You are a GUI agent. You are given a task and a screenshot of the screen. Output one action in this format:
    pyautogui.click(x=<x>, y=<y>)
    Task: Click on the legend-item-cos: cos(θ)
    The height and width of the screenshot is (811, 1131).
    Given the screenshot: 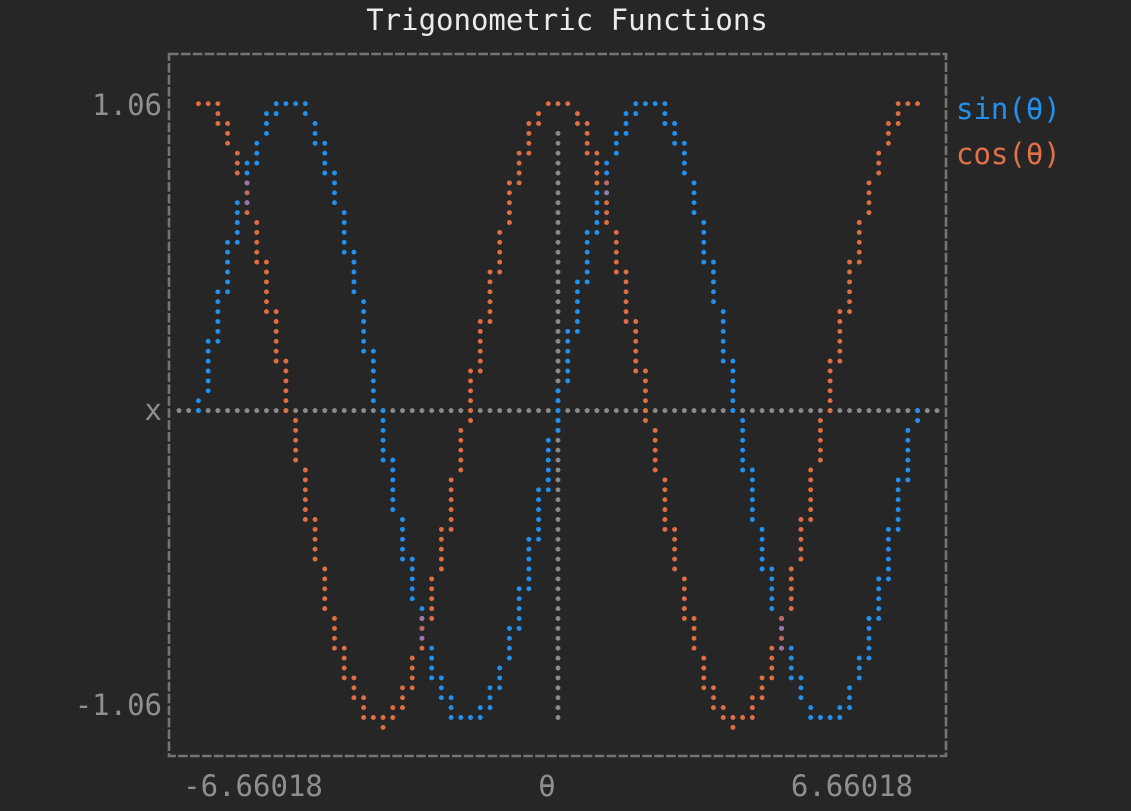 What is the action you would take?
    pyautogui.click(x=1008, y=154)
    